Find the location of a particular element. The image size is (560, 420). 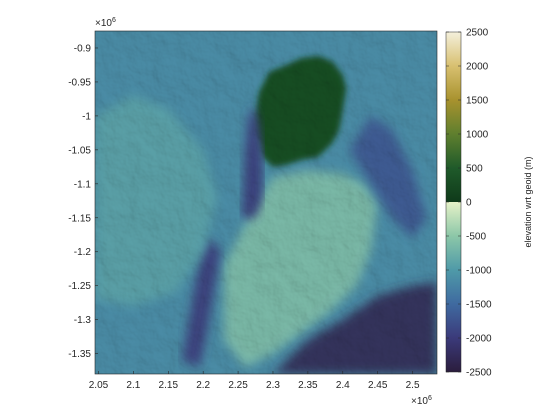

x-tick-label: 2.3 is located at coordinates (273, 385).